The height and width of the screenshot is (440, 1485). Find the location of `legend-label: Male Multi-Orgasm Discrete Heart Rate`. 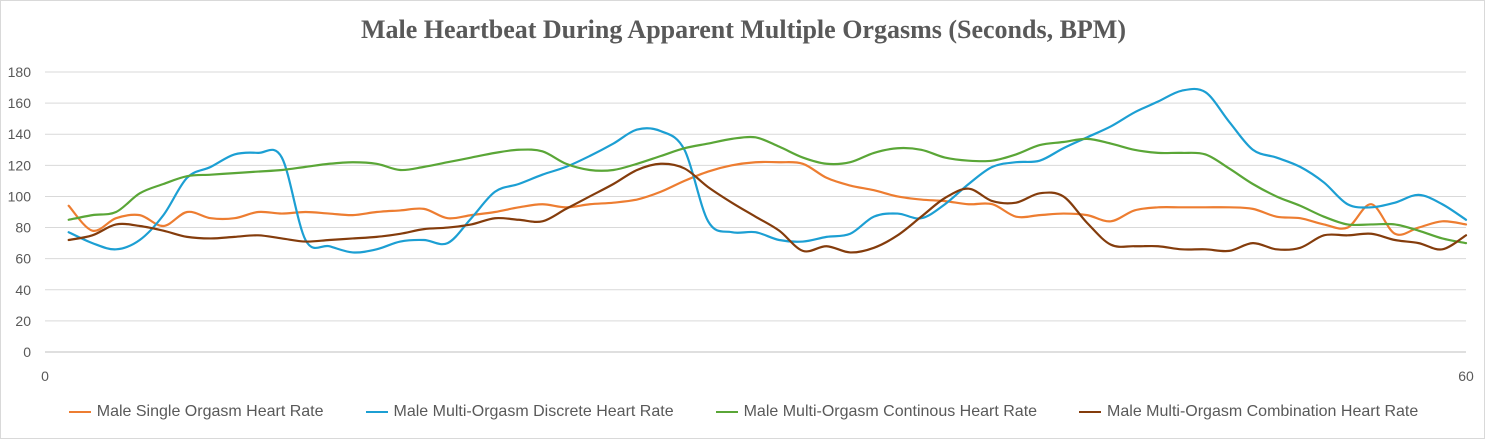

legend-label: Male Multi-Orgasm Discrete Heart Rate is located at coordinates (533, 411).